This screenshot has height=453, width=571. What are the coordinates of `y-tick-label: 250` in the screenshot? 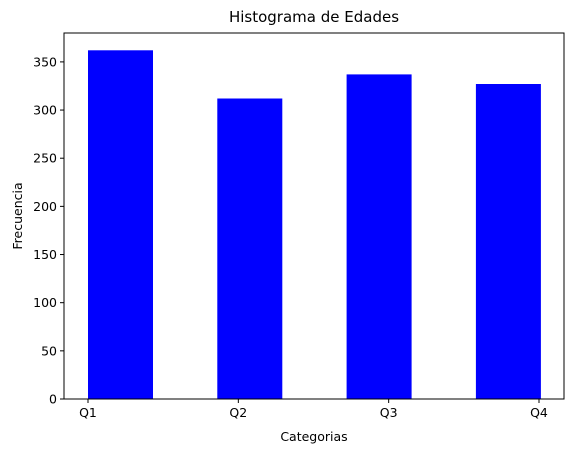 It's located at (45, 158).